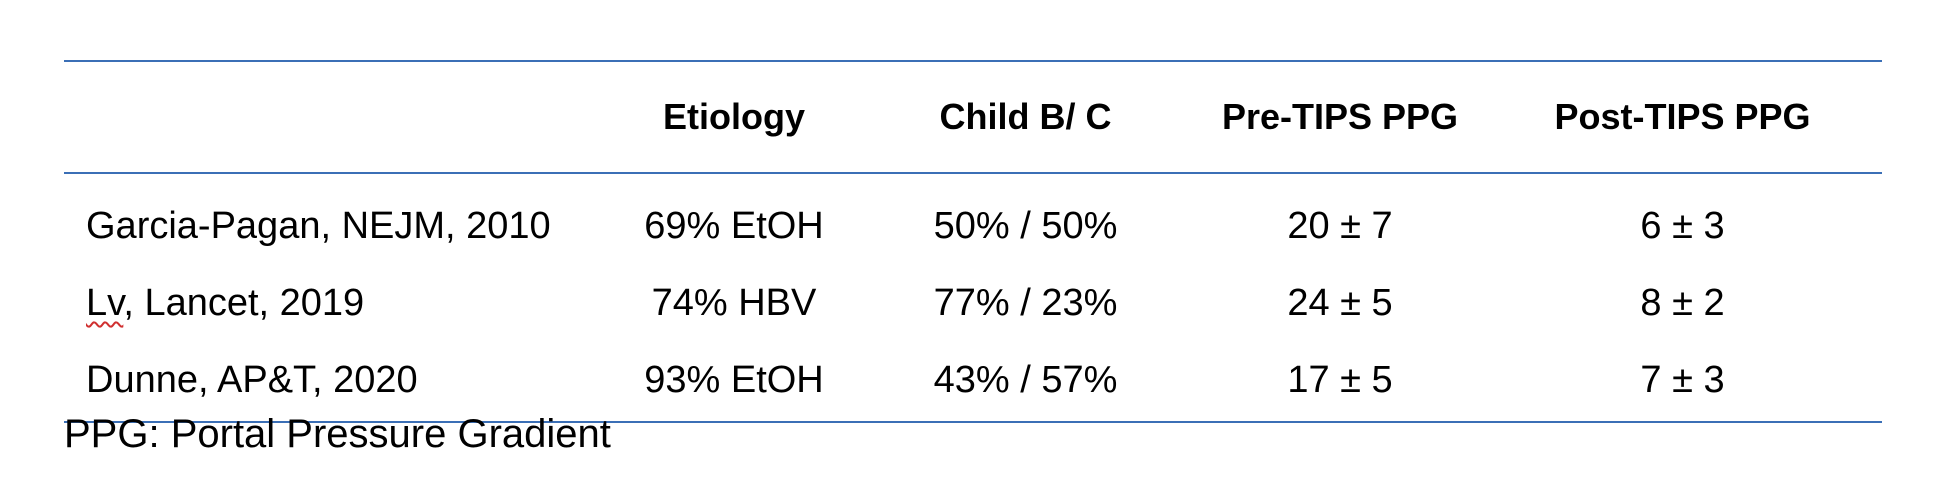  What do you see at coordinates (734, 380) in the screenshot?
I see `etiology-cell: 93% EtOH` at bounding box center [734, 380].